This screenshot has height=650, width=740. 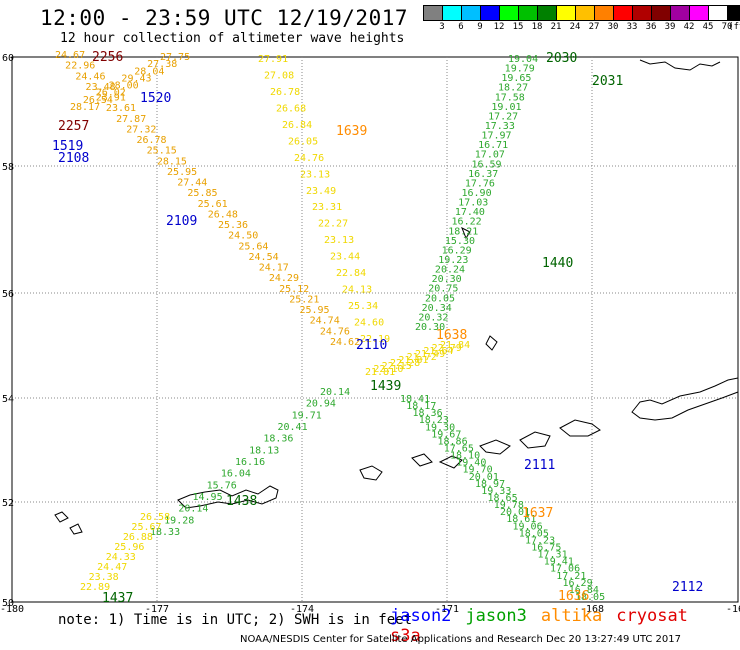 I want to click on wave-height-value: 25.36, so click(x=233, y=225).